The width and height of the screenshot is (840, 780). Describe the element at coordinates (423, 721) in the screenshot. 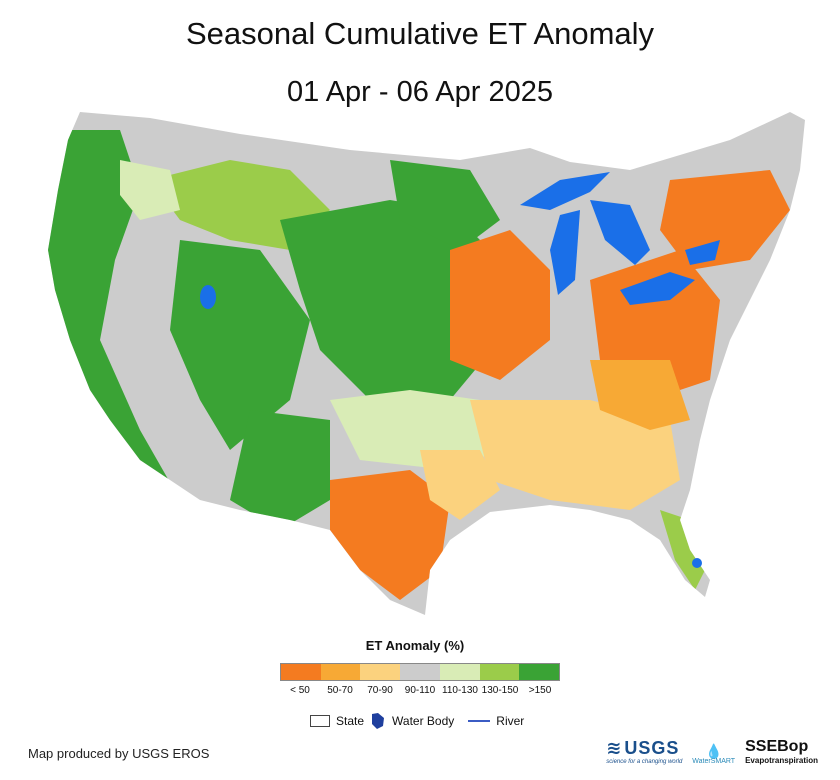

I see `water-body-label: Water Body` at that location.